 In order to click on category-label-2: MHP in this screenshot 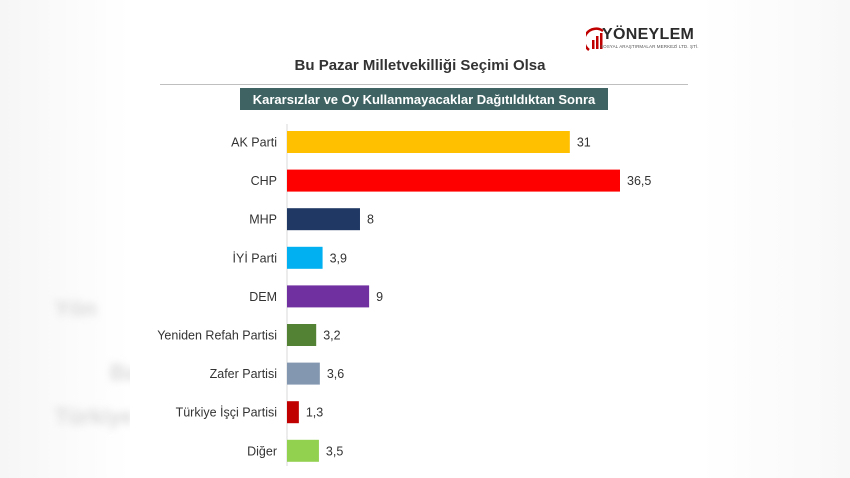, I will do `click(263, 220)`.